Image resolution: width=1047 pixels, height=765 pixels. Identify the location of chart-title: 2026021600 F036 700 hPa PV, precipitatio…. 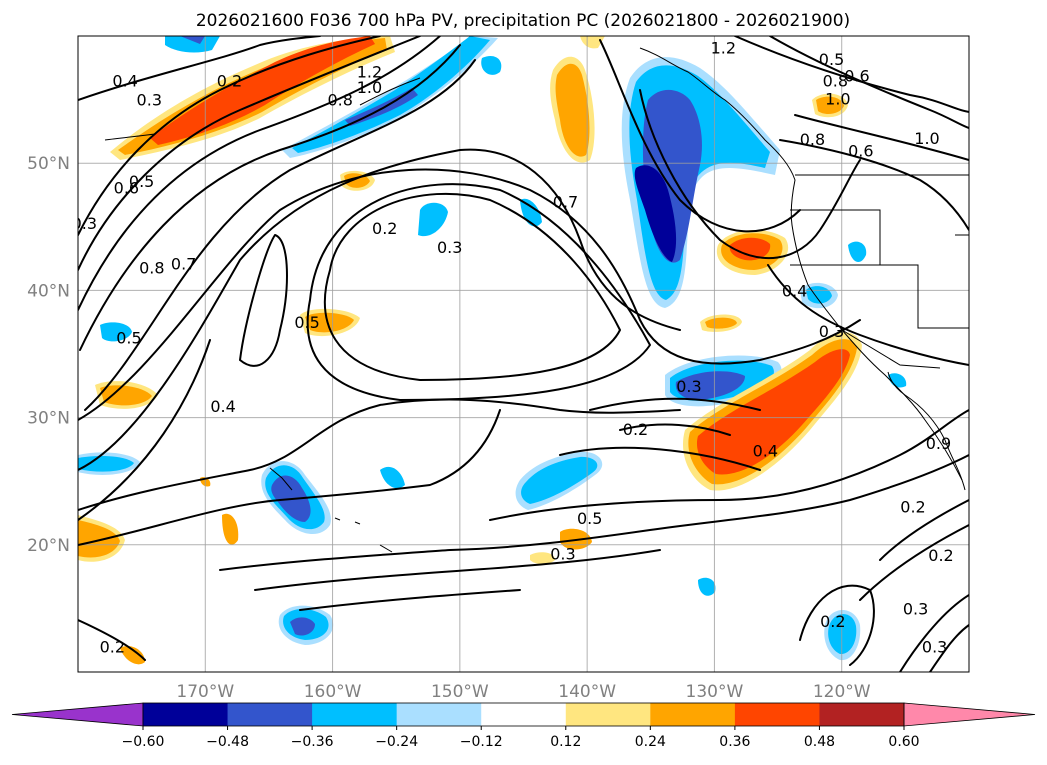
(523, 21).